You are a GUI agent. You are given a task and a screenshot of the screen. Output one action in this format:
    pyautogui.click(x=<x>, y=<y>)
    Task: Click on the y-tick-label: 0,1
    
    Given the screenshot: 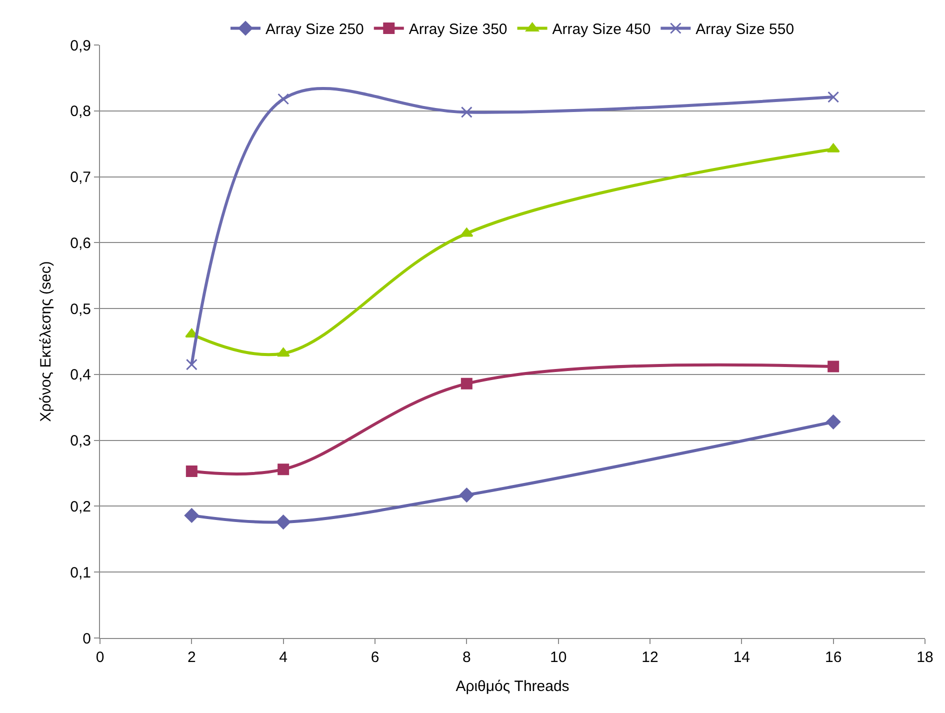 What is the action you would take?
    pyautogui.click(x=80, y=573)
    